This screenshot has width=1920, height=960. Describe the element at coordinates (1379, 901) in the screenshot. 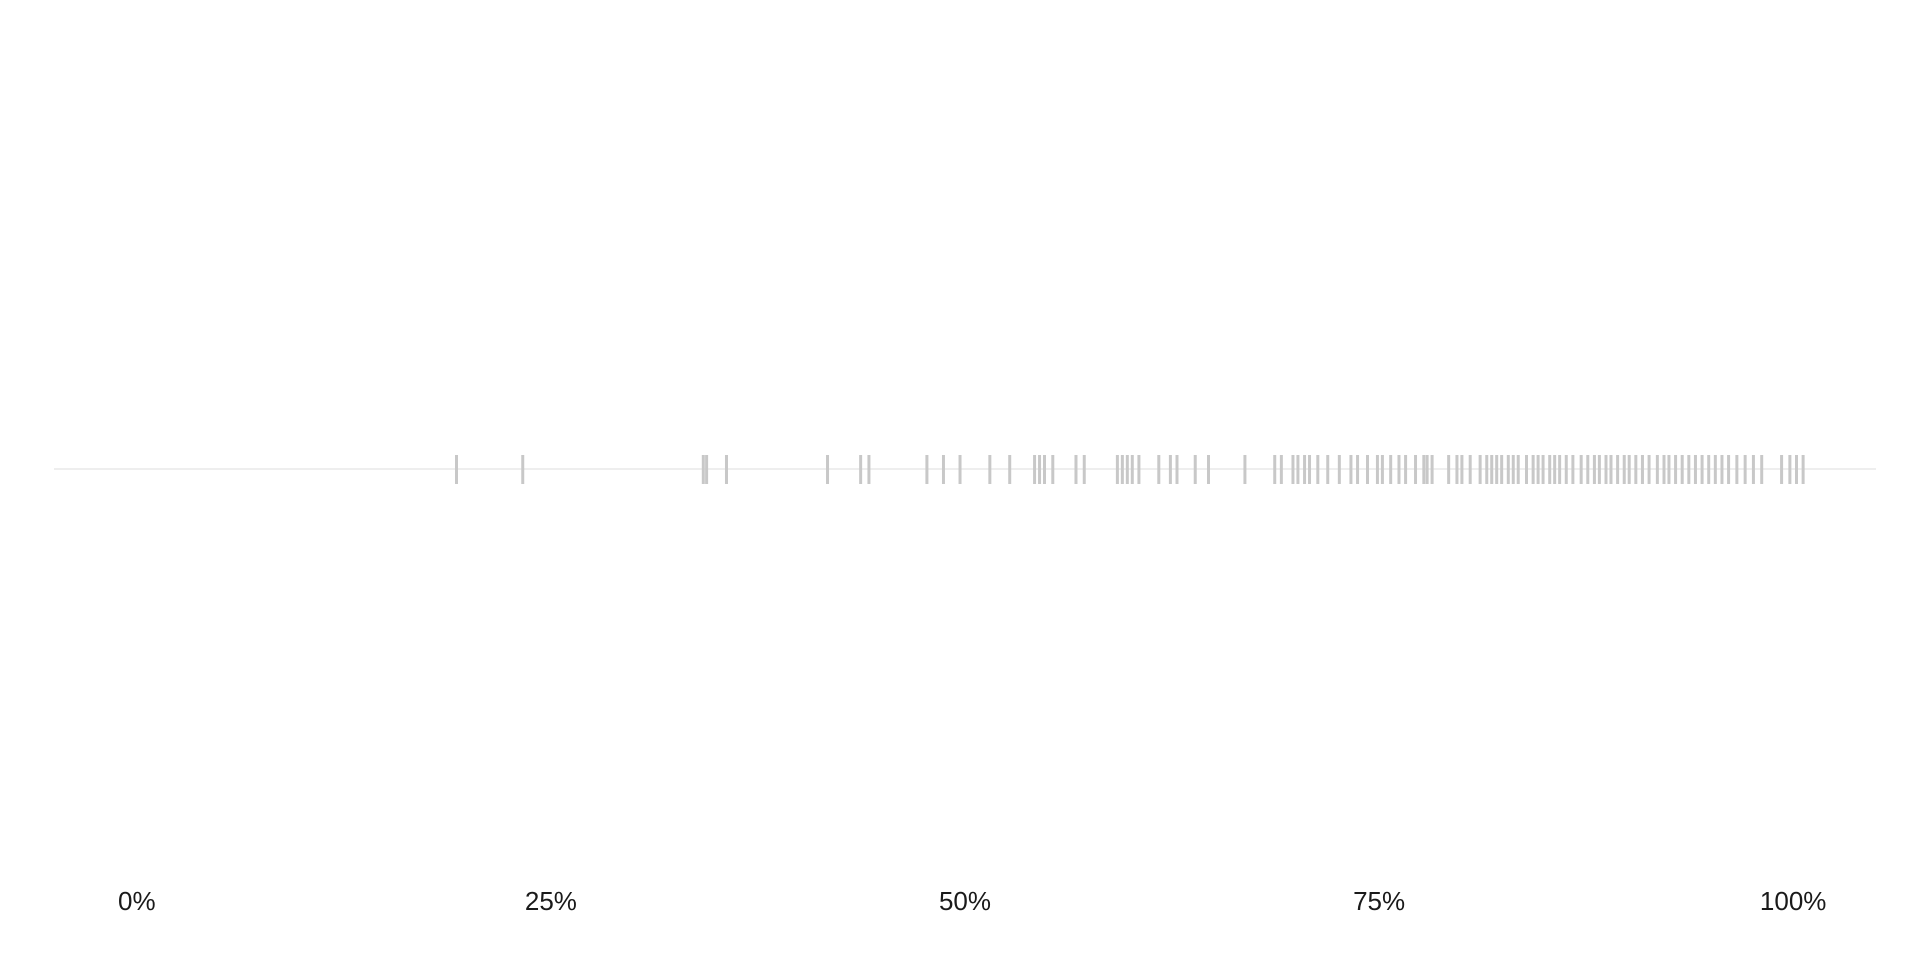

I see `x-tick-label-3: 75%` at that location.